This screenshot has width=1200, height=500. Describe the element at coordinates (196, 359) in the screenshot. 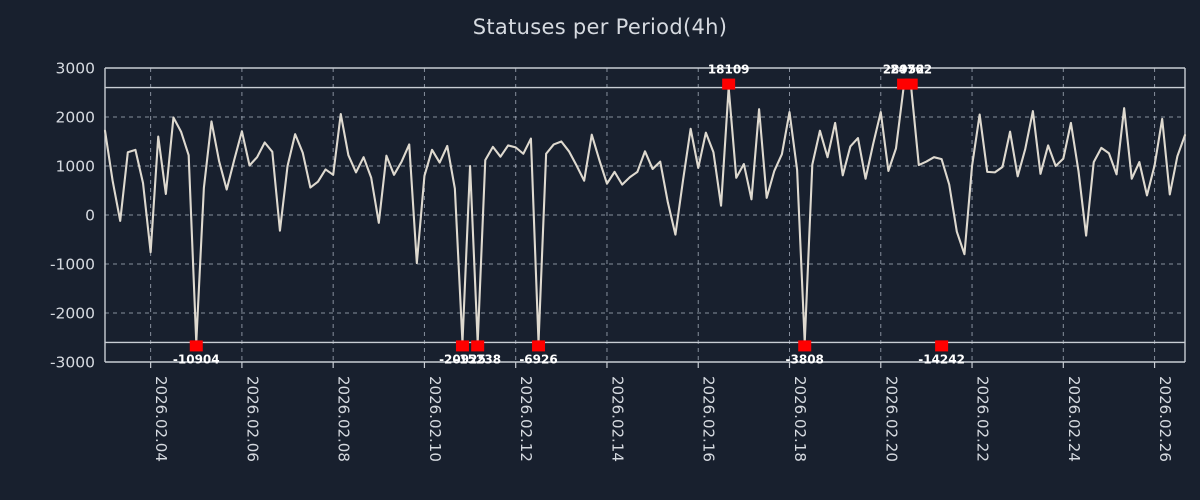

I see `outlier-value-label: -10904` at that location.